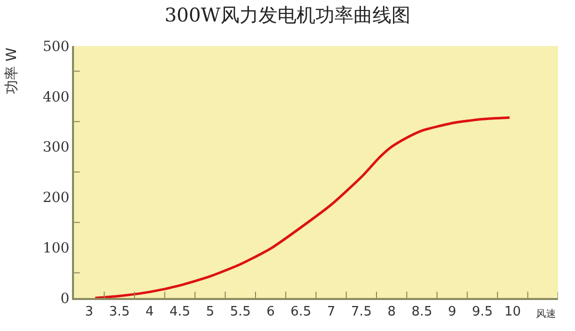 This screenshot has height=331, width=575. Describe the element at coordinates (240, 312) in the screenshot. I see `x-tick-label: 5.5` at that location.